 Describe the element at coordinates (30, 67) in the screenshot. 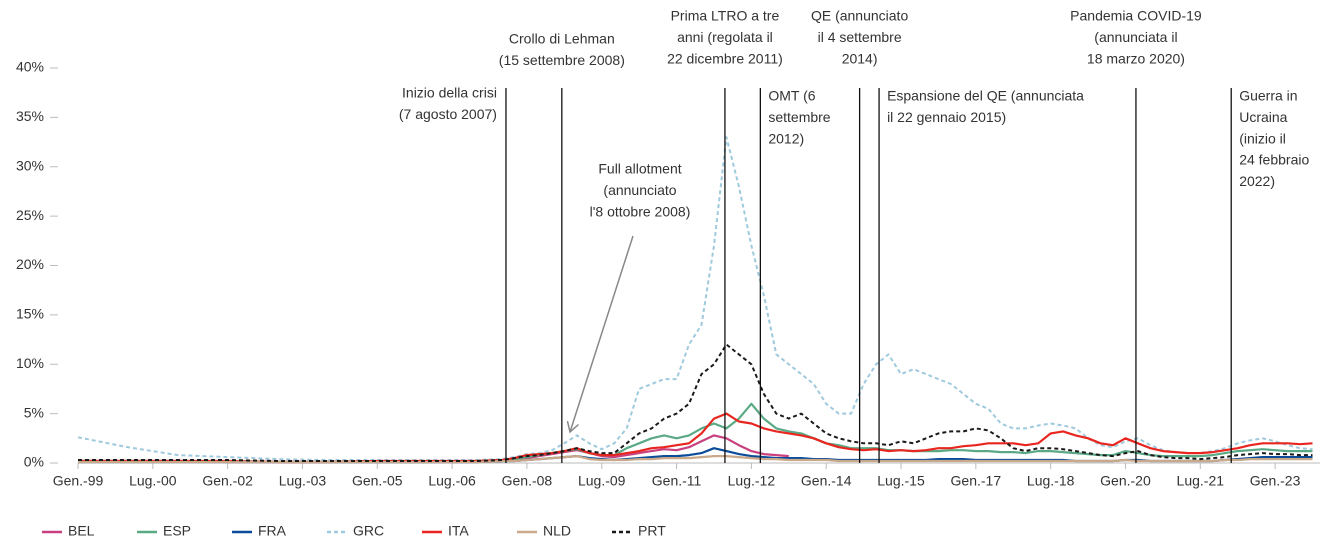

I see `y-tick-label: 40%` at that location.